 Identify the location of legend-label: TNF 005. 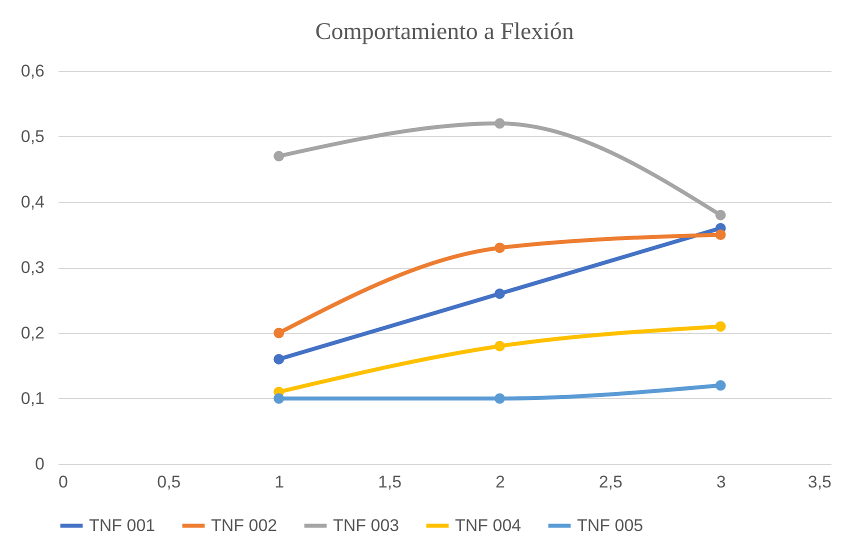
(610, 525).